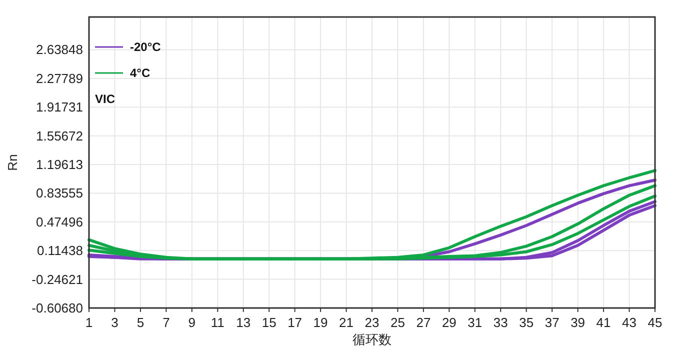 The image size is (675, 354). I want to click on x-tick-label: 39, so click(578, 322).